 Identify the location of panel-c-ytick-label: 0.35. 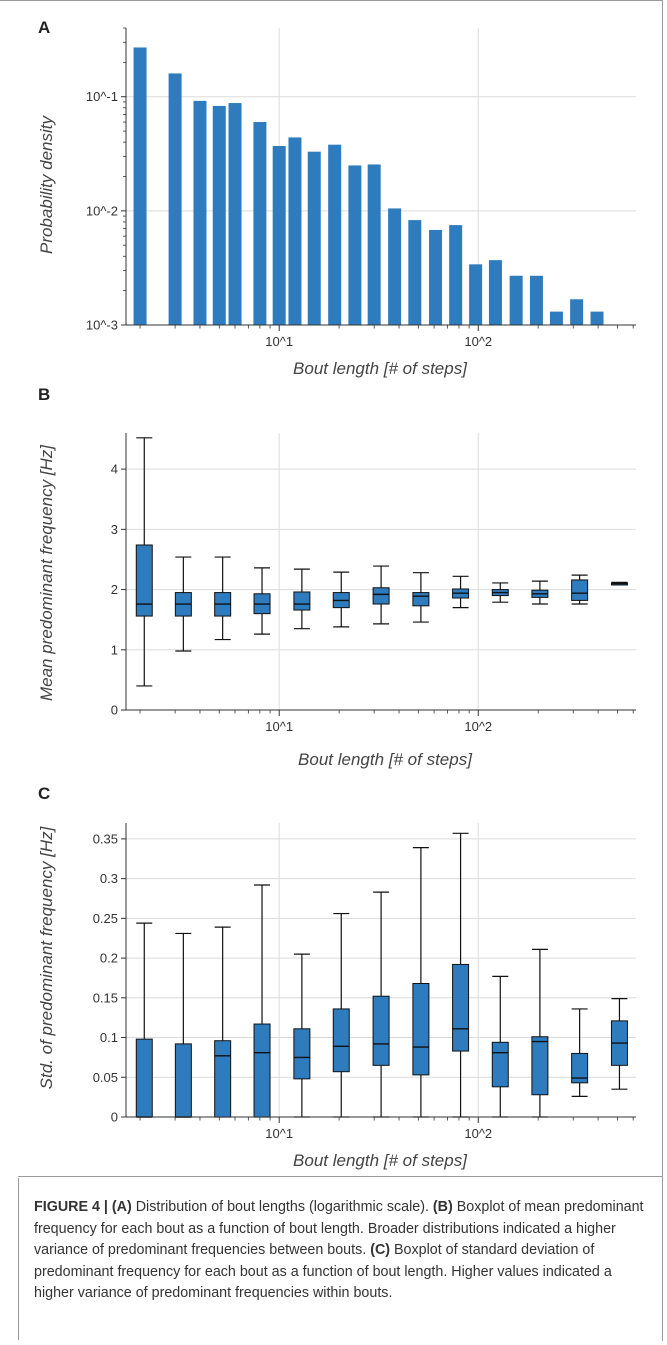
(105, 838).